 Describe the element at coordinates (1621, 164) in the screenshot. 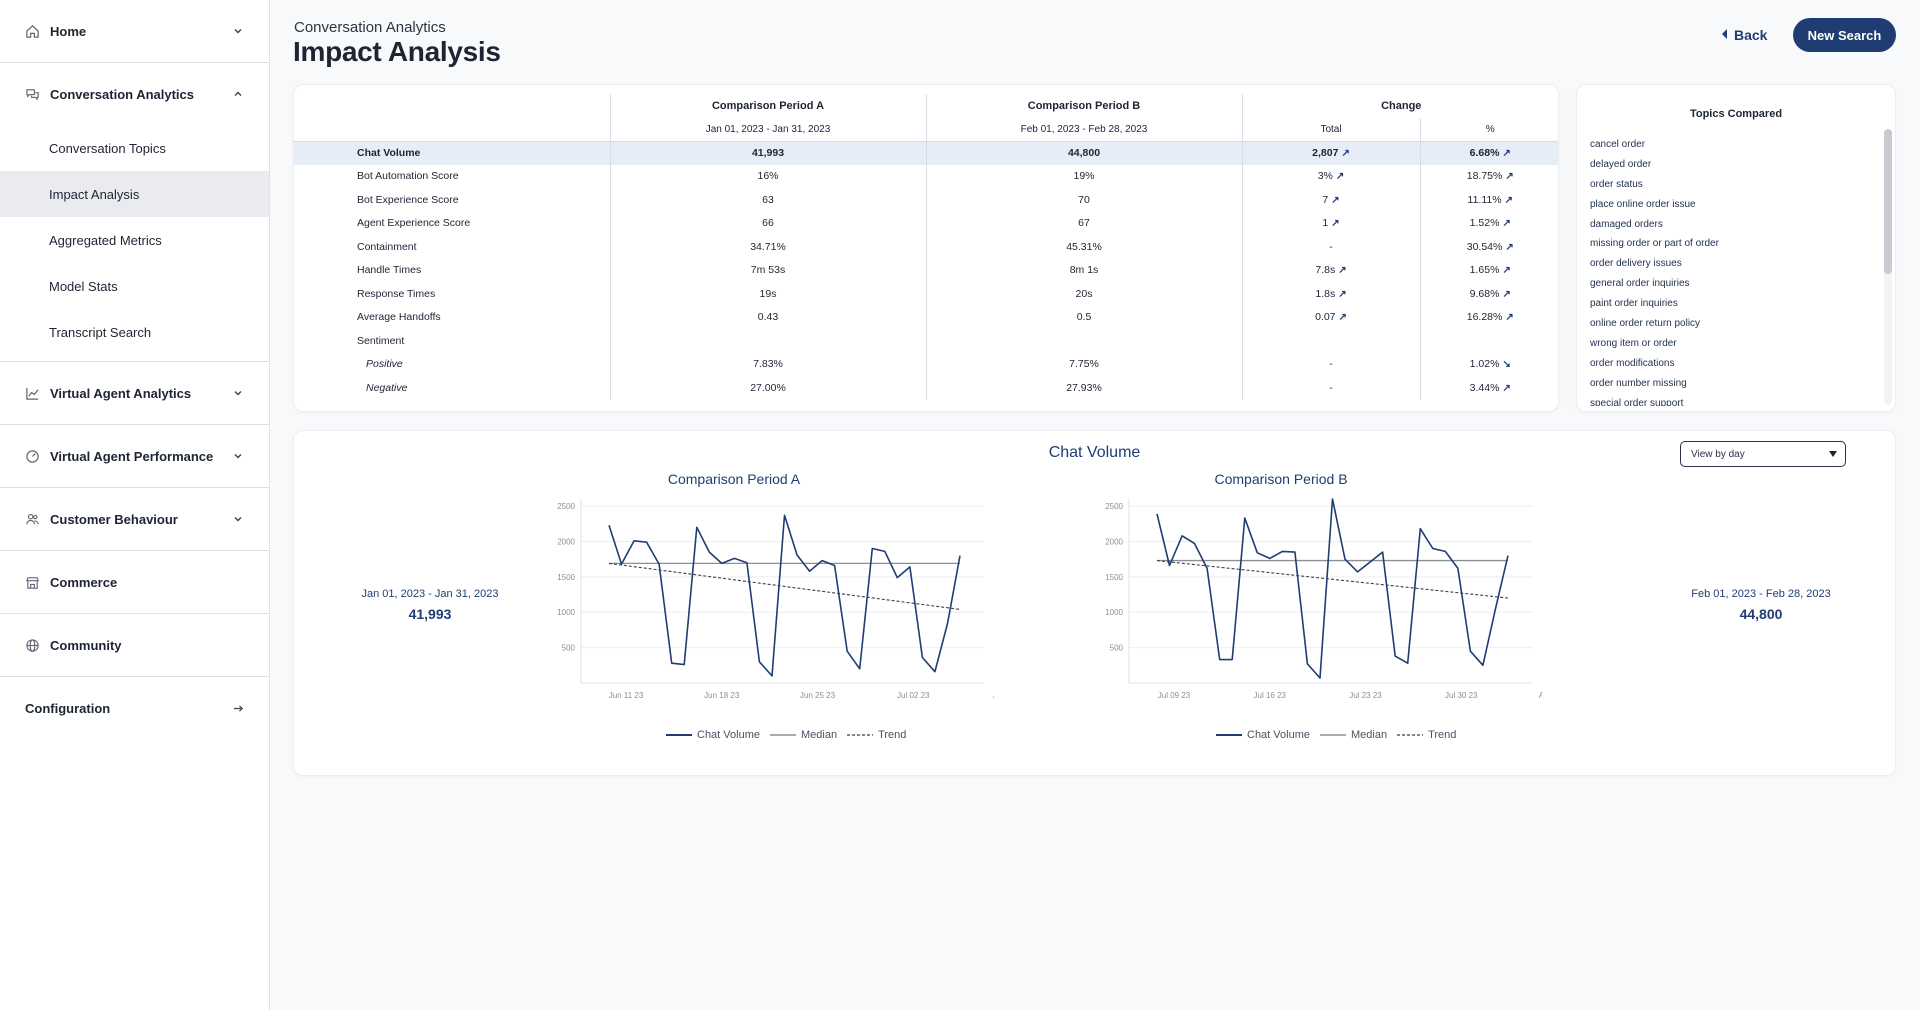

I see `topic-item: delayed order` at that location.